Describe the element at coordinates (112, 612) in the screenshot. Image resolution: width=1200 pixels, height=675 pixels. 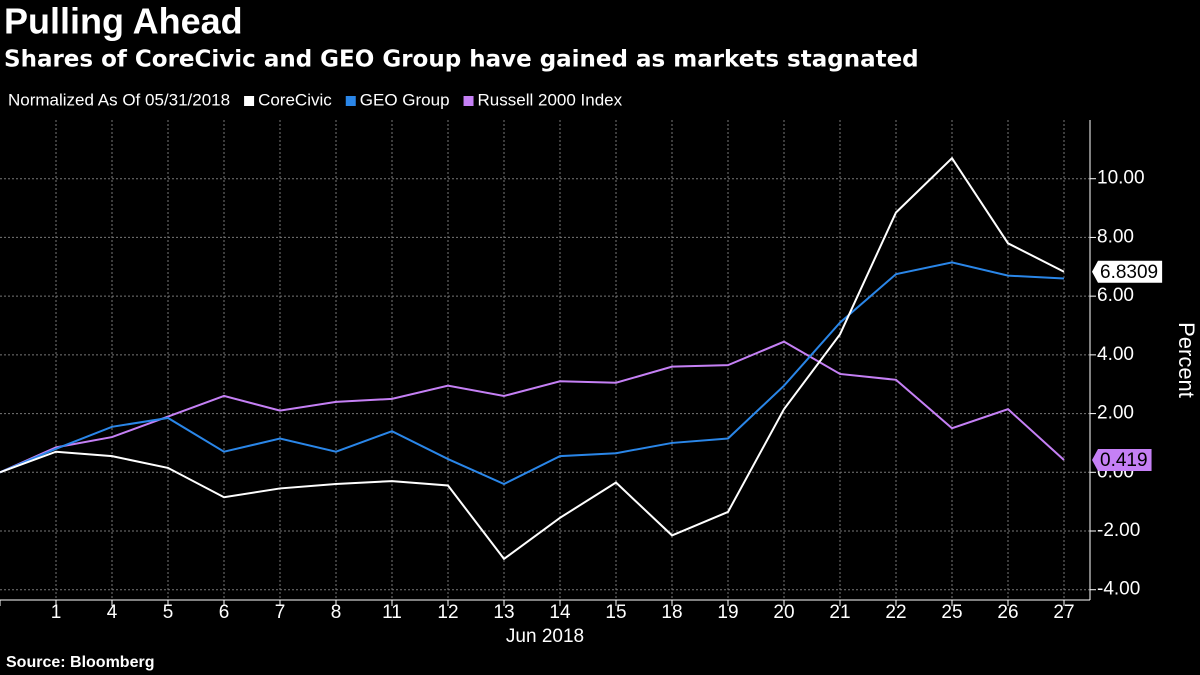
I see `x-tick-label: 4` at that location.